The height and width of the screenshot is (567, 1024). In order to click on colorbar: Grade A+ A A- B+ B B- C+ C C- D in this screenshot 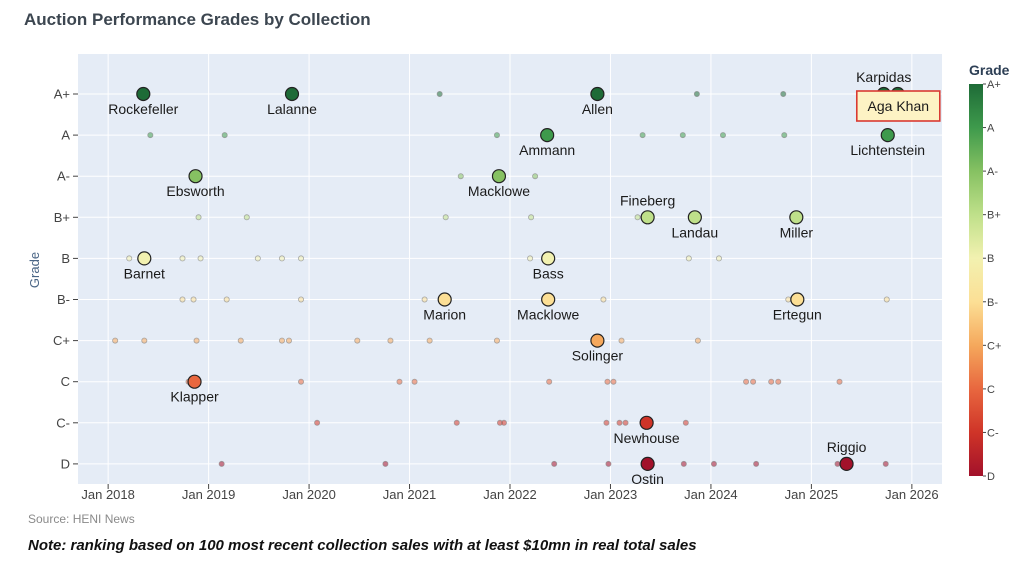, I will do `click(989, 272)`.